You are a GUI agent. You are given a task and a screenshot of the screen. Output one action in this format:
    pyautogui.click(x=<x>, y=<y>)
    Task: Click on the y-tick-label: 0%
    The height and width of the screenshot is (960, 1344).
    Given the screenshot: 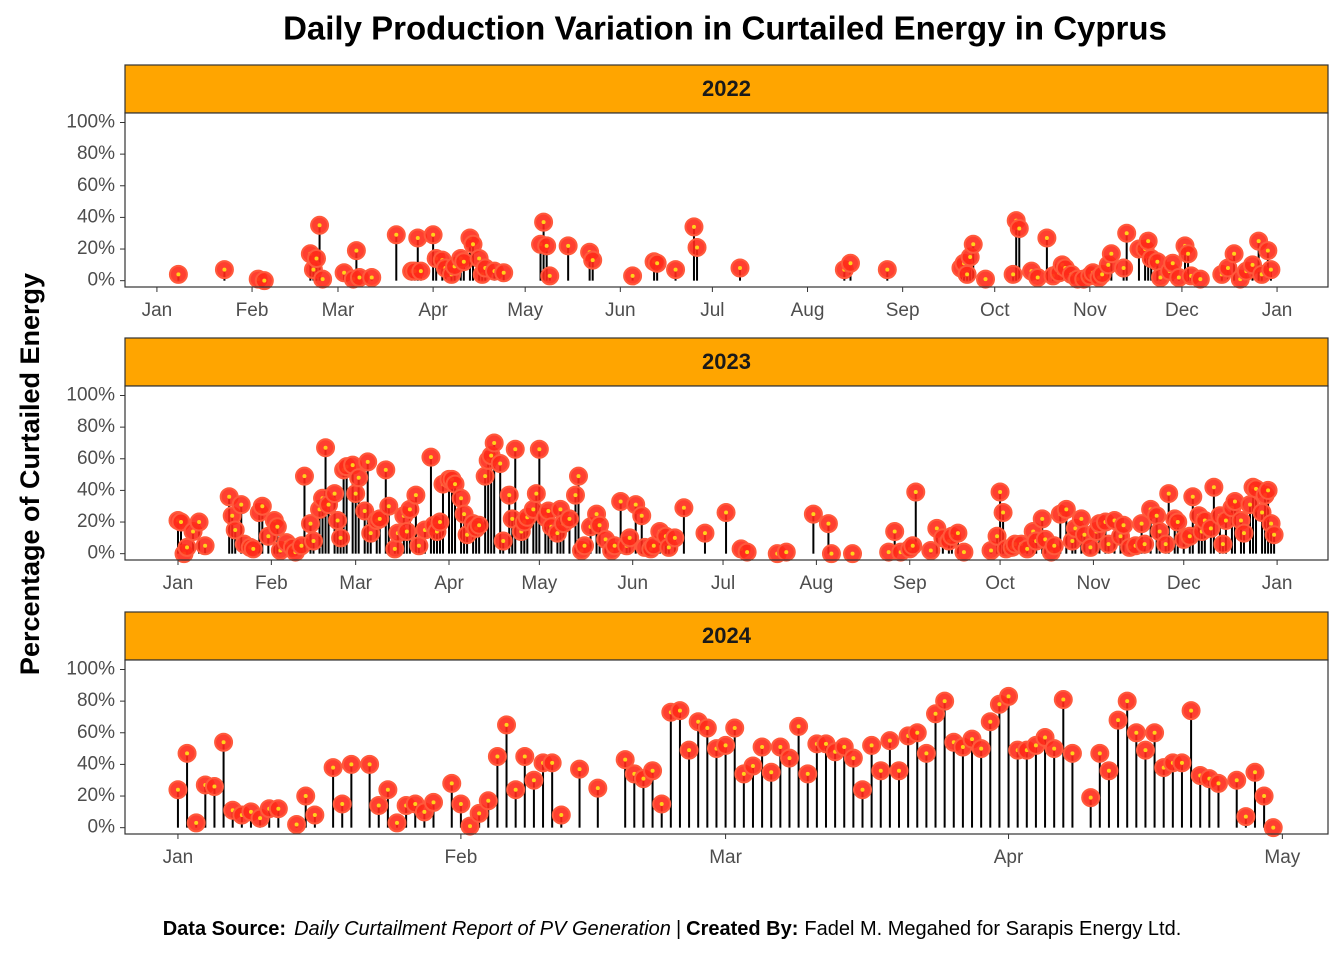 What is the action you would take?
    pyautogui.click(x=102, y=553)
    